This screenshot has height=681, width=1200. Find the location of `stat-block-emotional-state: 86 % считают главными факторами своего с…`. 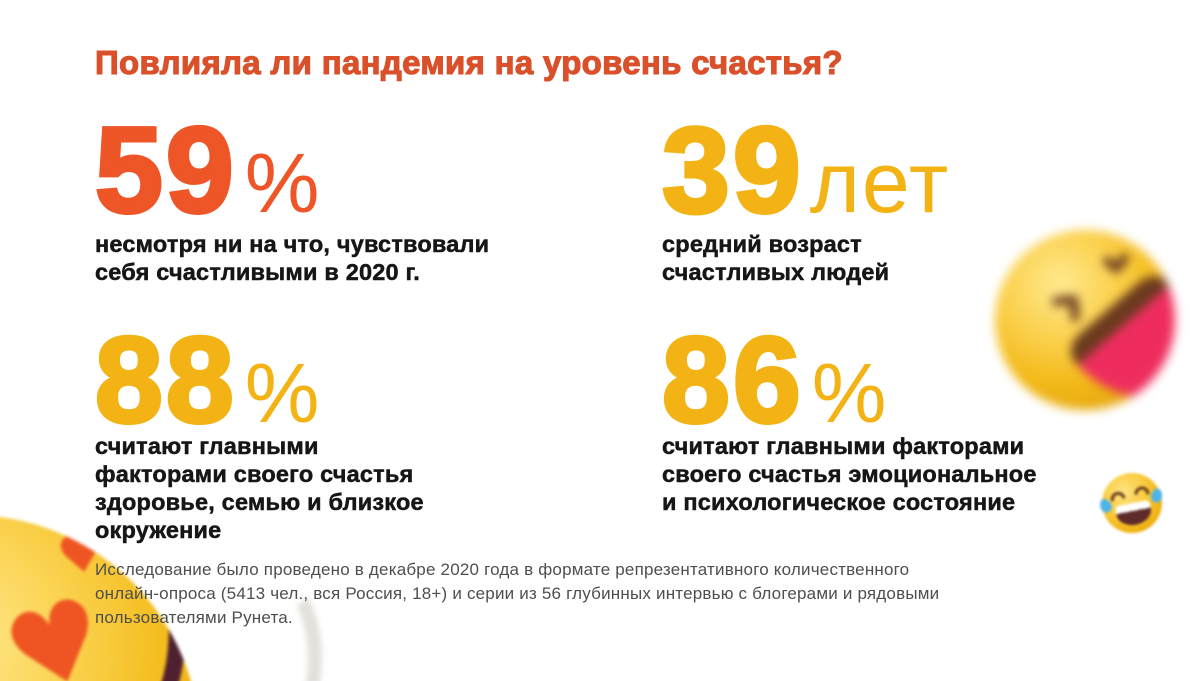

stat-block-emotional-state: 86 % считают главными факторами своего с… is located at coordinates (916, 414).